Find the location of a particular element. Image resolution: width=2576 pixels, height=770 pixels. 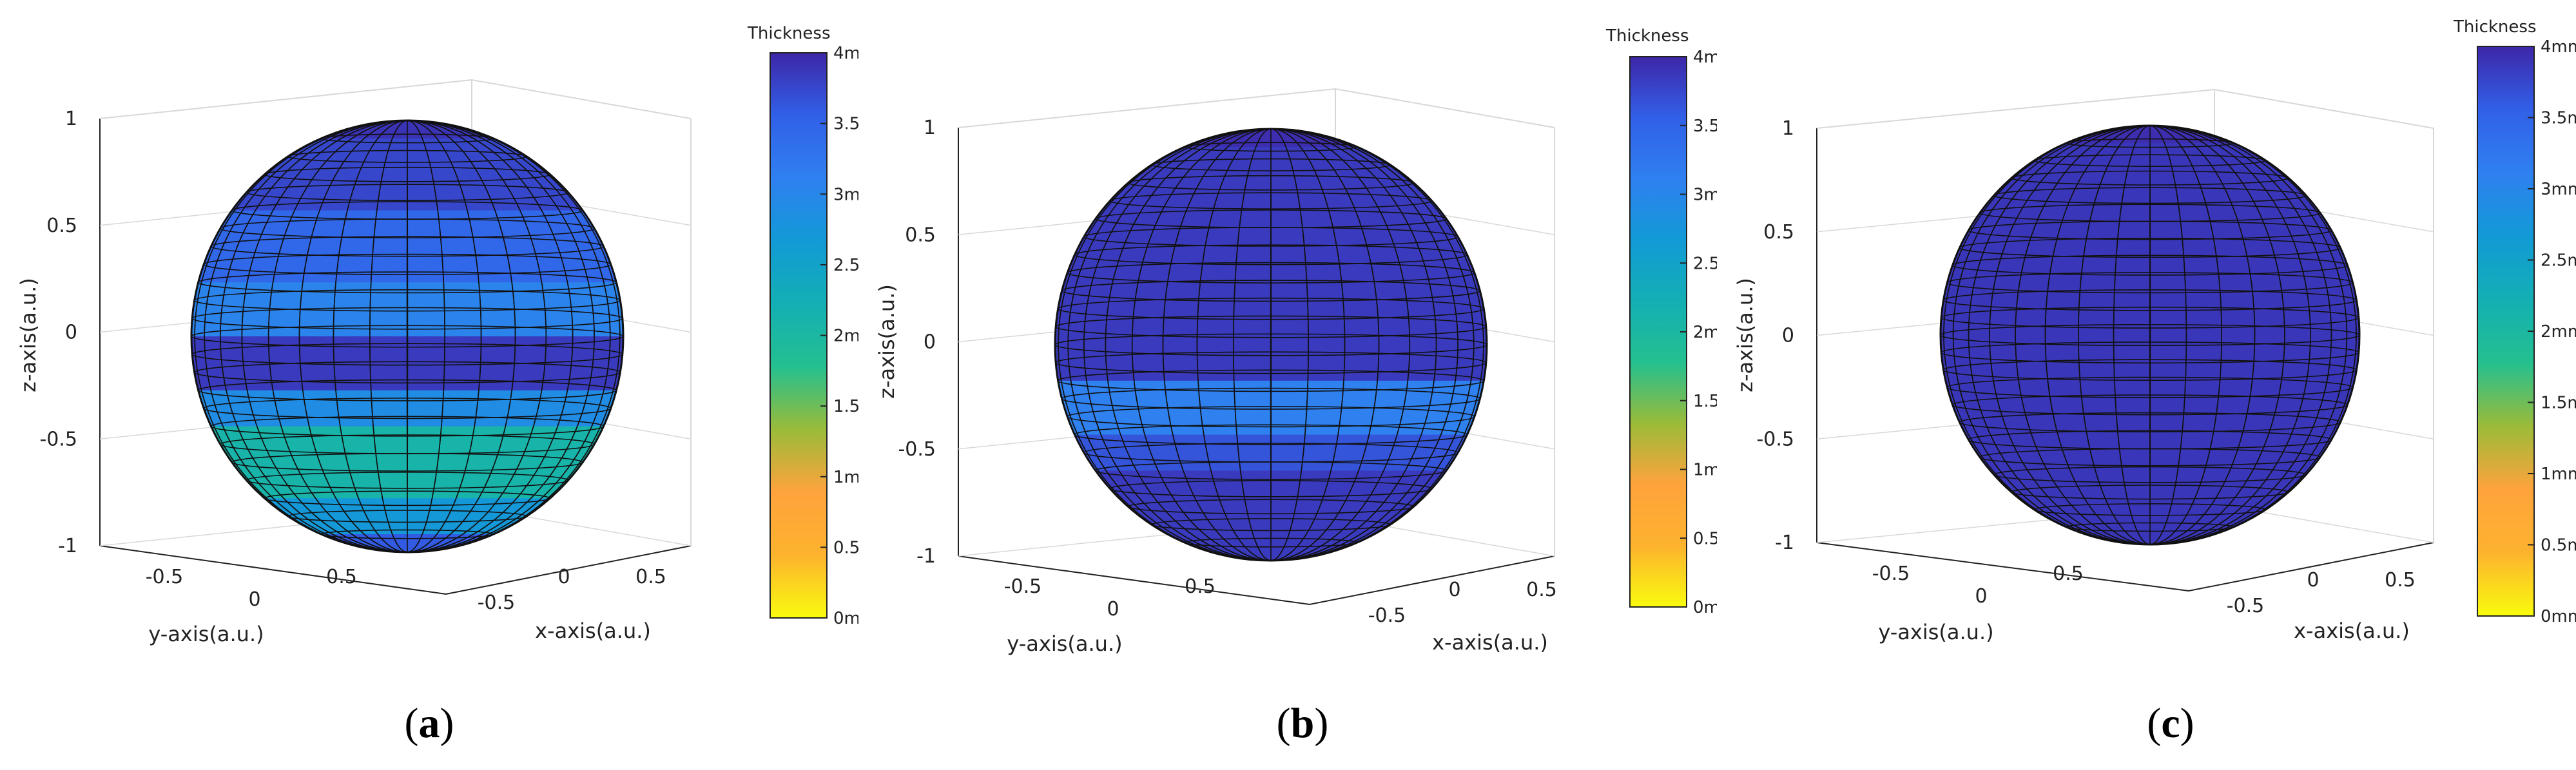

panel-label-a: (a) is located at coordinates (429, 723).